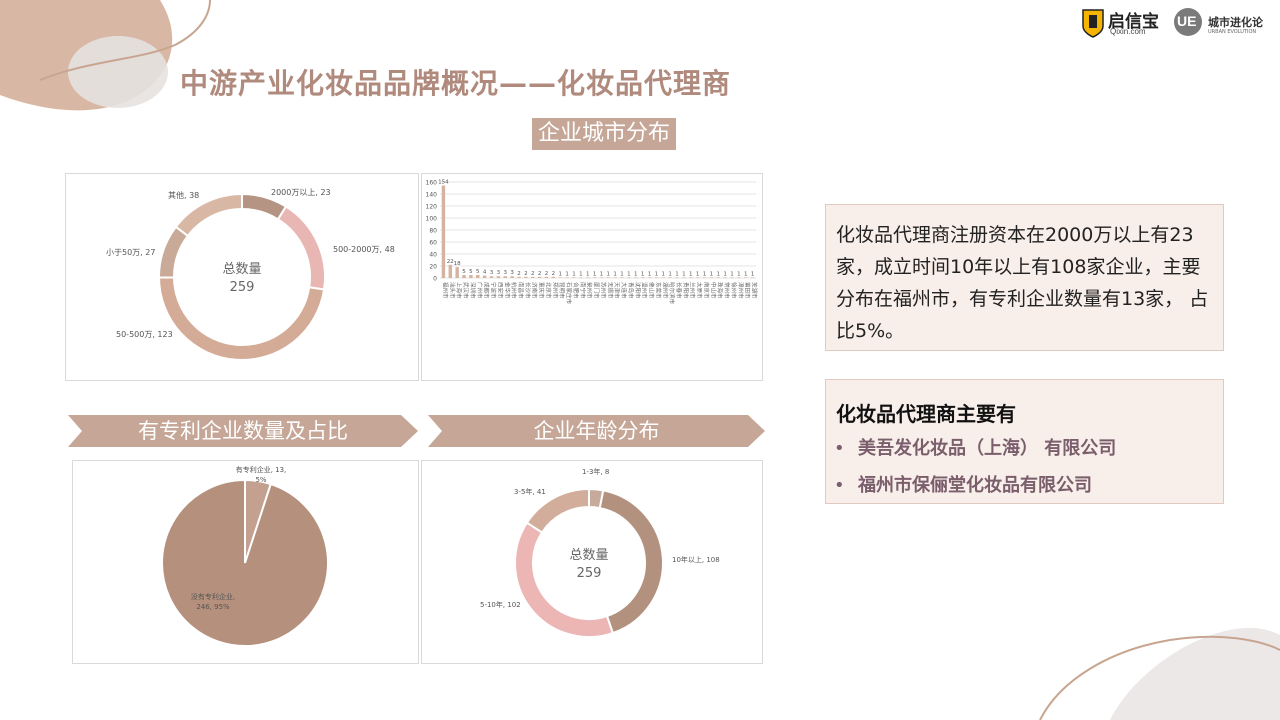  I want to click on y-tick-label: 160, so click(432, 183).